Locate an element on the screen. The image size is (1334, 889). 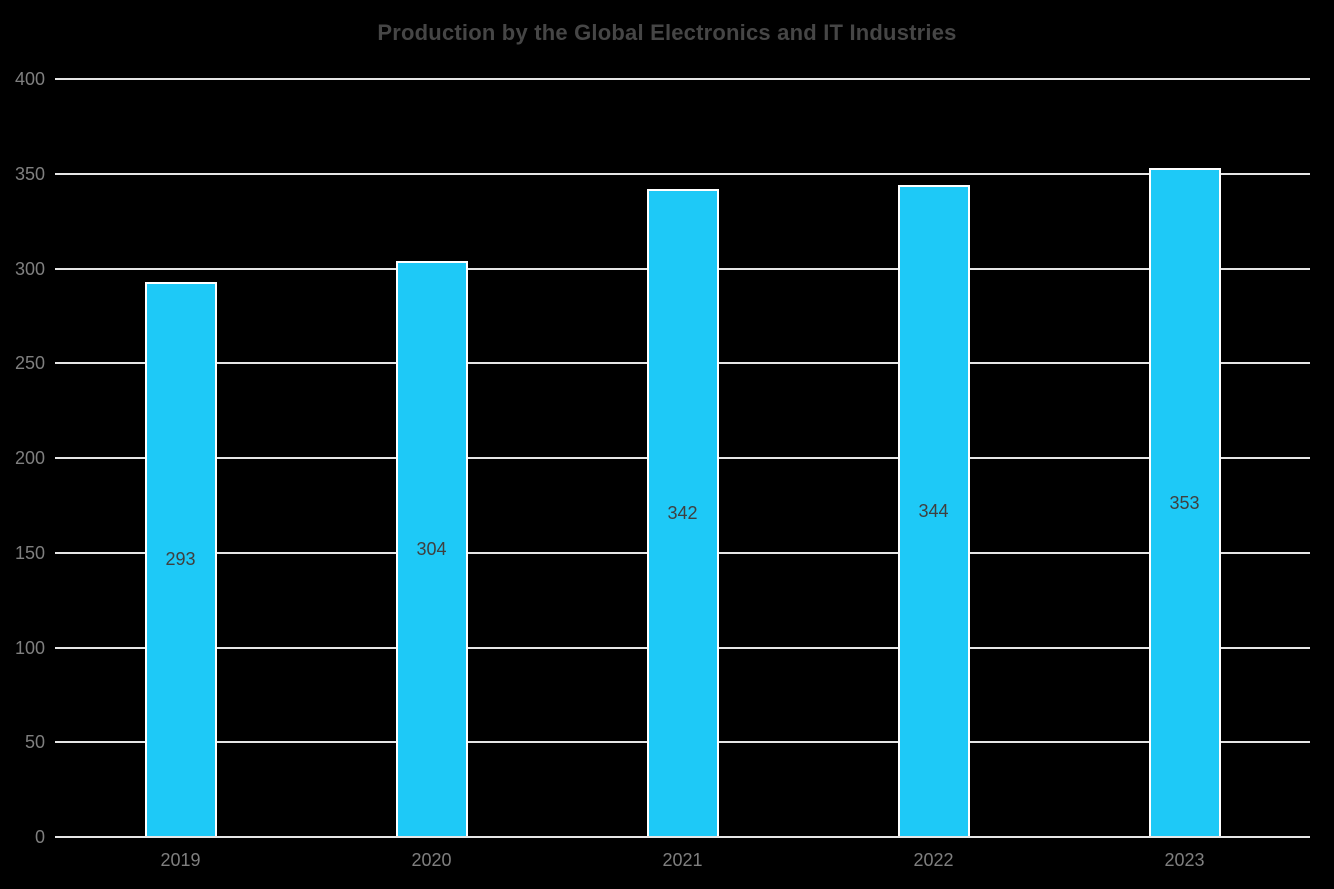
bar-value-label: 353 is located at coordinates (1184, 502).